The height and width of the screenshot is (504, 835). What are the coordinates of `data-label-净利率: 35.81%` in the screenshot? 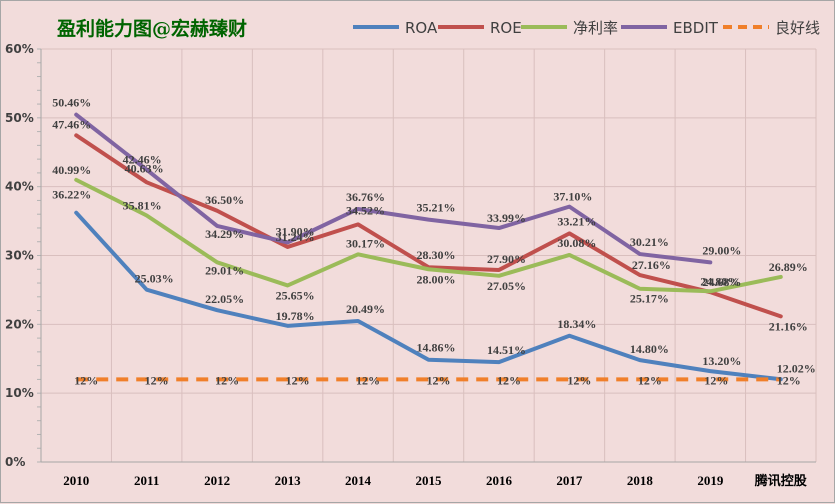 It's located at (142, 206).